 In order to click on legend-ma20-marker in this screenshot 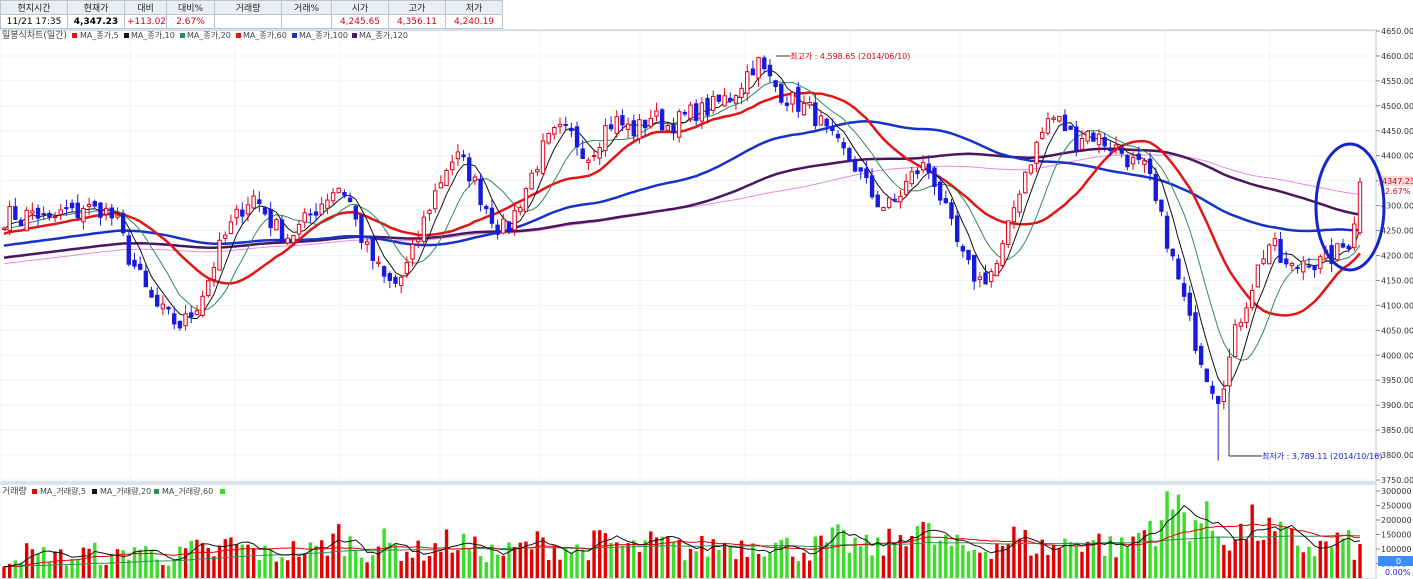, I will do `click(182, 35)`.